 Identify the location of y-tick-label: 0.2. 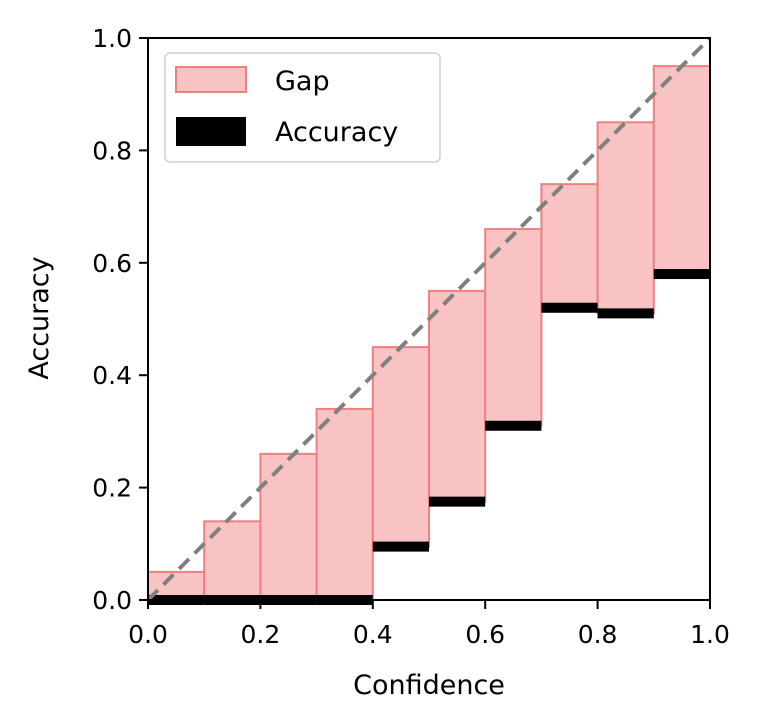
(112, 488).